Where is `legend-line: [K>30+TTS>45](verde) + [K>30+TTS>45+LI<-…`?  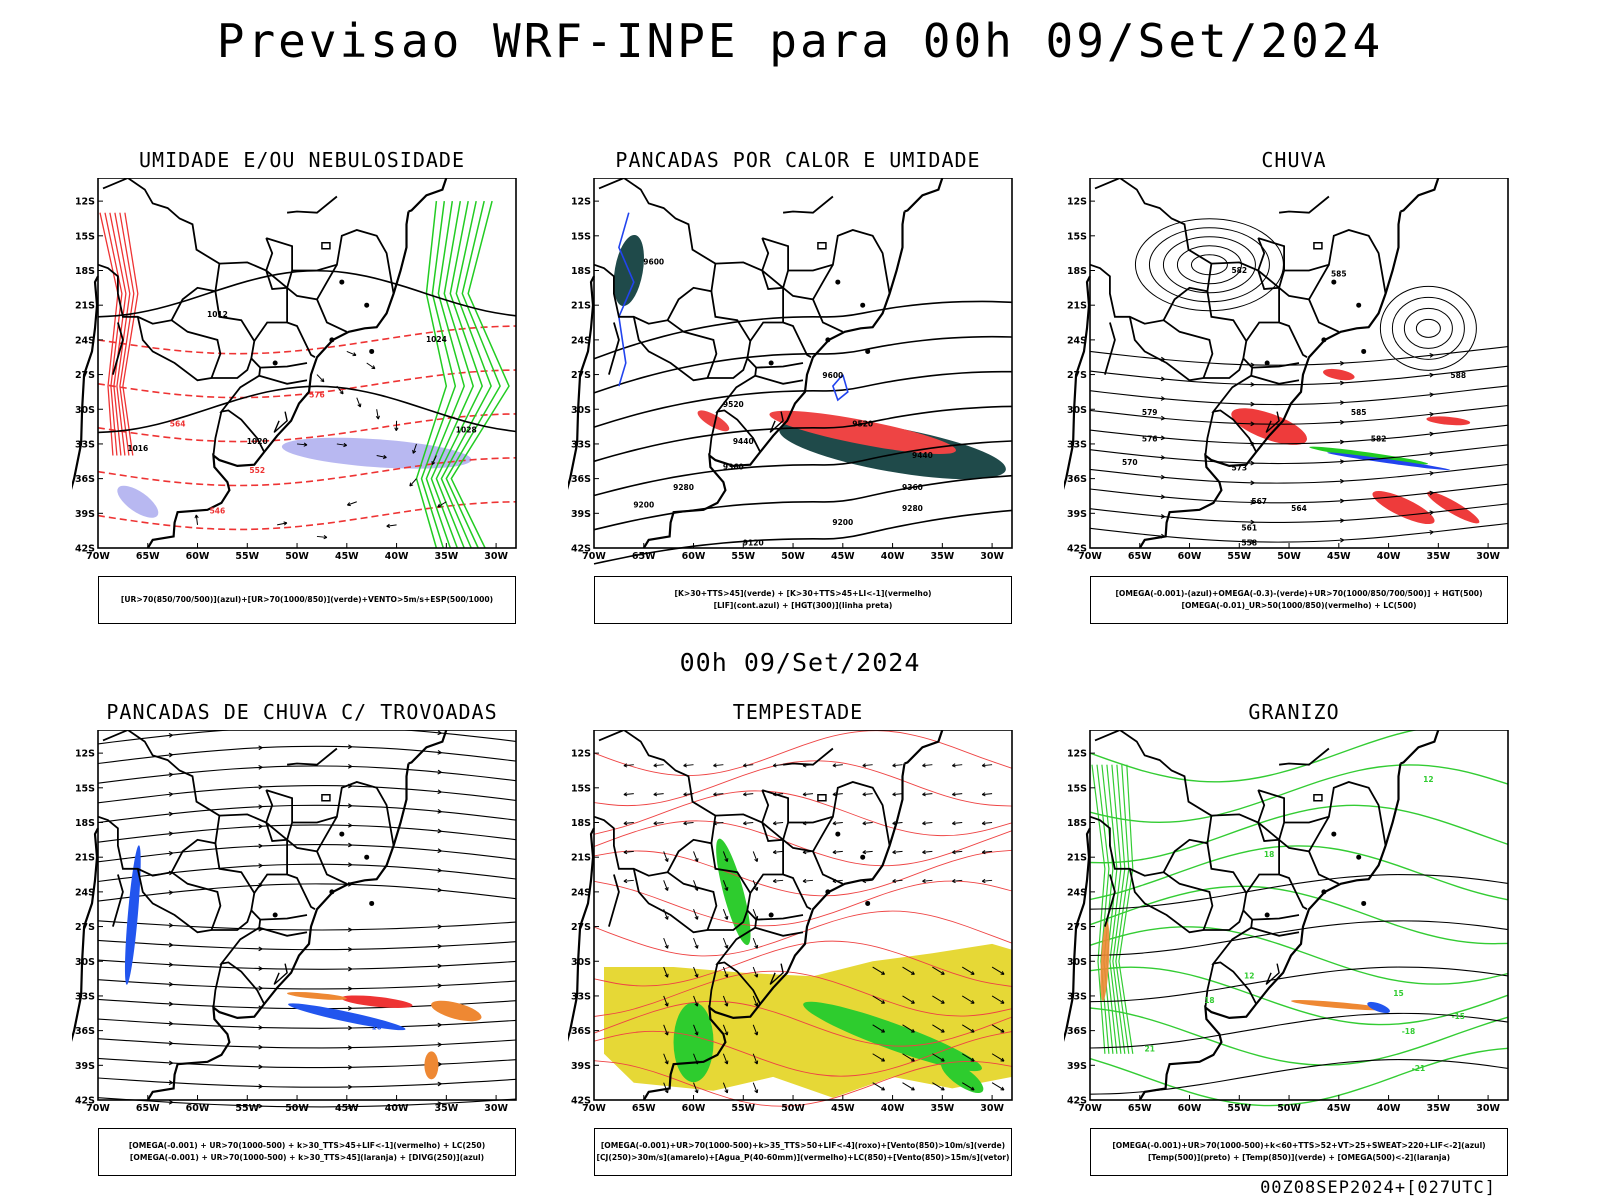 legend-line: [K>30+TTS>45](verde) + [K>30+TTS>45+LI<-… is located at coordinates (803, 593).